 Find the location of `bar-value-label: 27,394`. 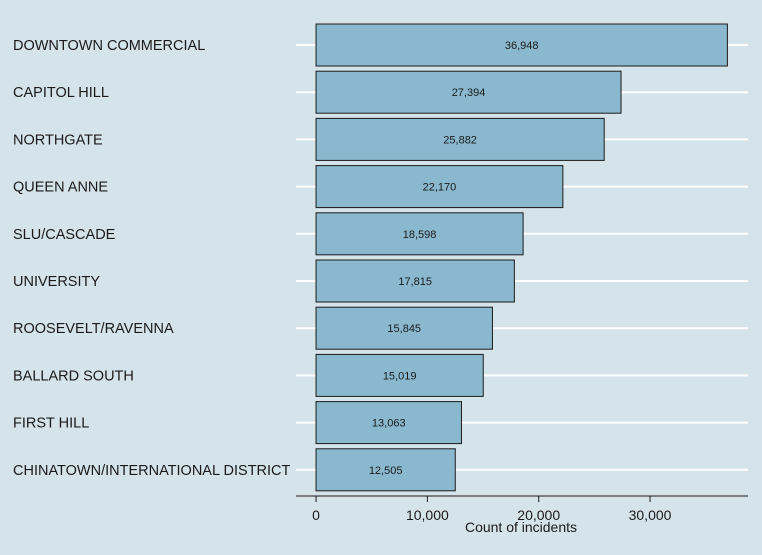

bar-value-label: 27,394 is located at coordinates (469, 93).